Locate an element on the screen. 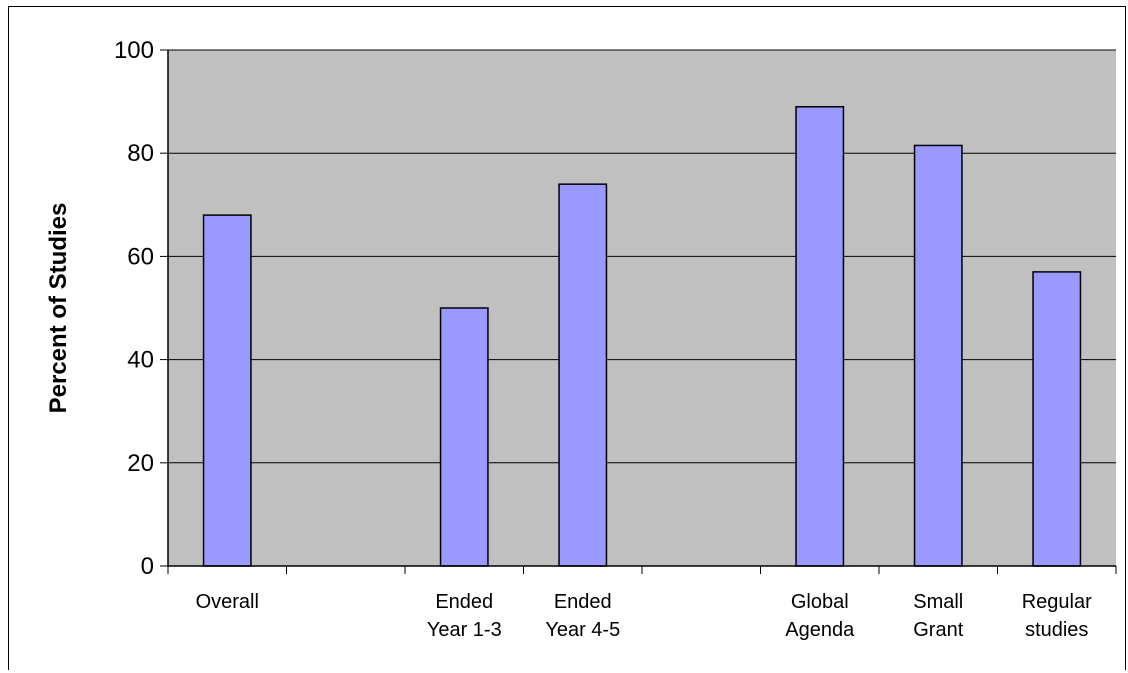  x-category-label: Global is located at coordinates (820, 602).